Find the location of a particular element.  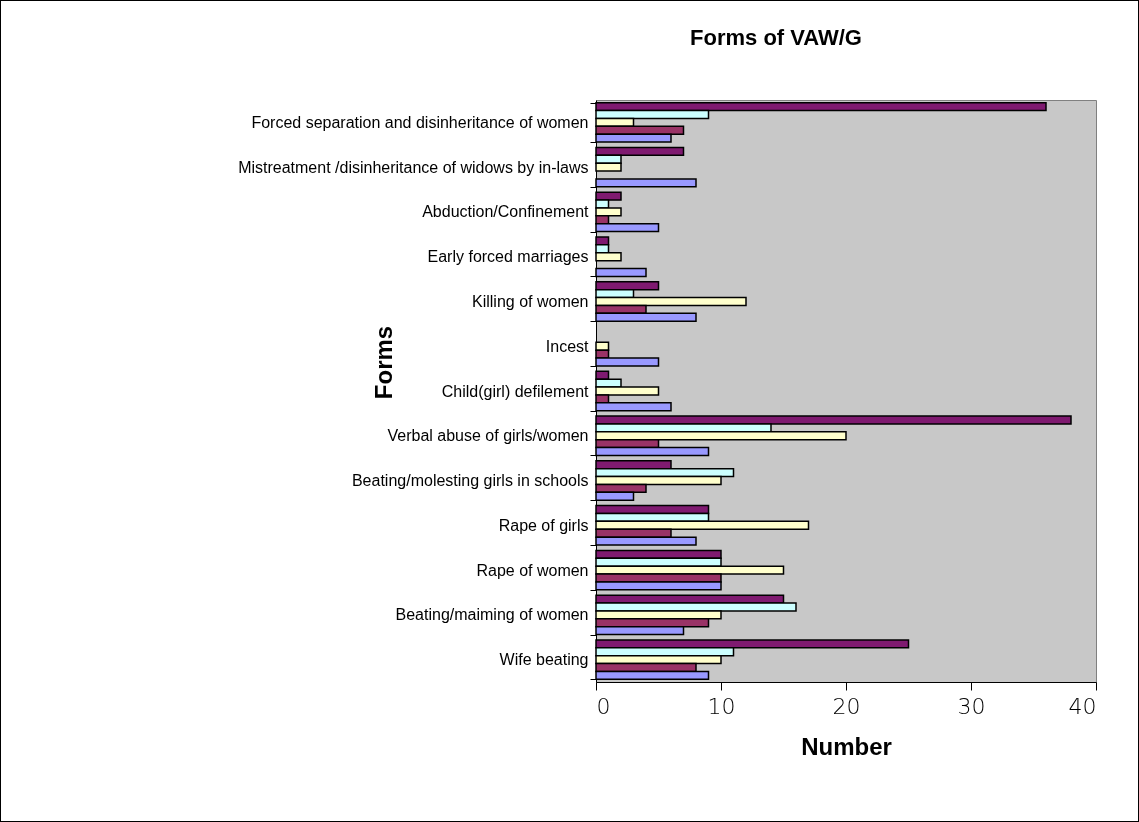

y-tick-label: Mistreatment /disinheritance of widows by in-laws is located at coordinates (413, 167).